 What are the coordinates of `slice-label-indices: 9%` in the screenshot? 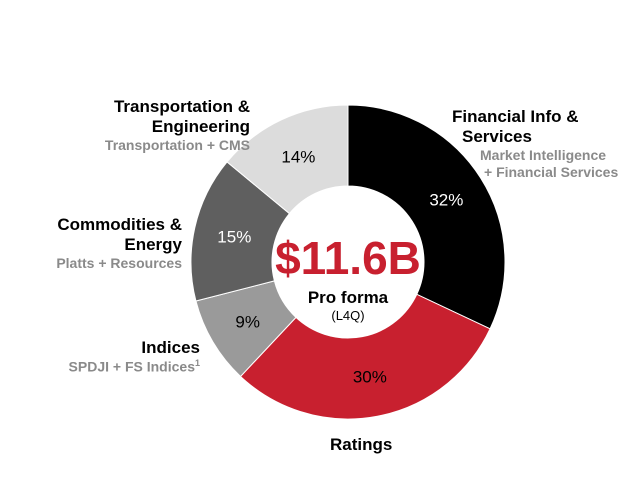 It's located at (247, 321).